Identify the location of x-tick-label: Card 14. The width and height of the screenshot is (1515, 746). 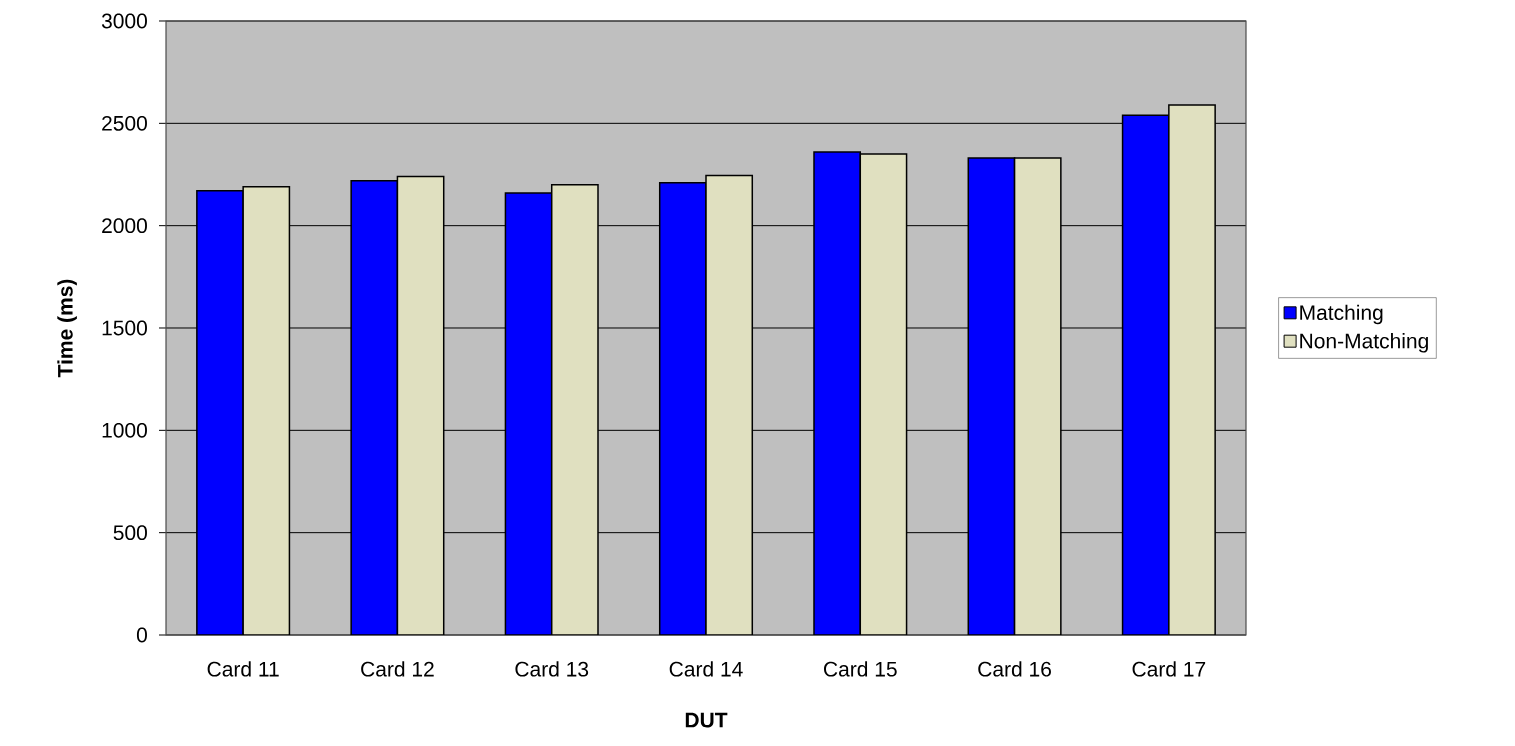
(706, 669).